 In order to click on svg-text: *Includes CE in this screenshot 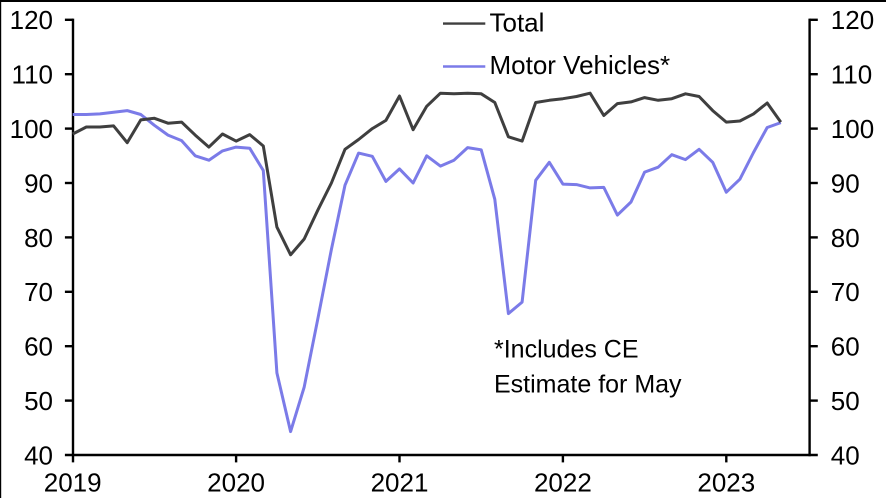, I will do `click(566, 350)`.